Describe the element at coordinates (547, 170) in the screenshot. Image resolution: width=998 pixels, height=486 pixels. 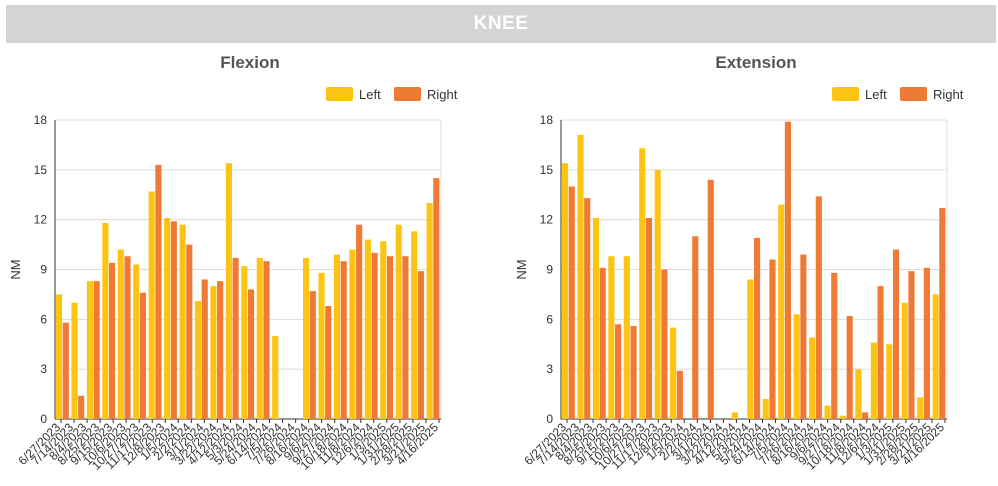
I see `extension-y-tick-label: 15` at that location.